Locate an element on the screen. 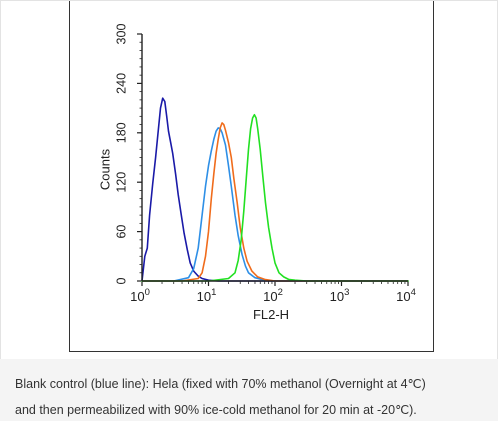  x-tick-exponent: 4 is located at coordinates (413, 292).